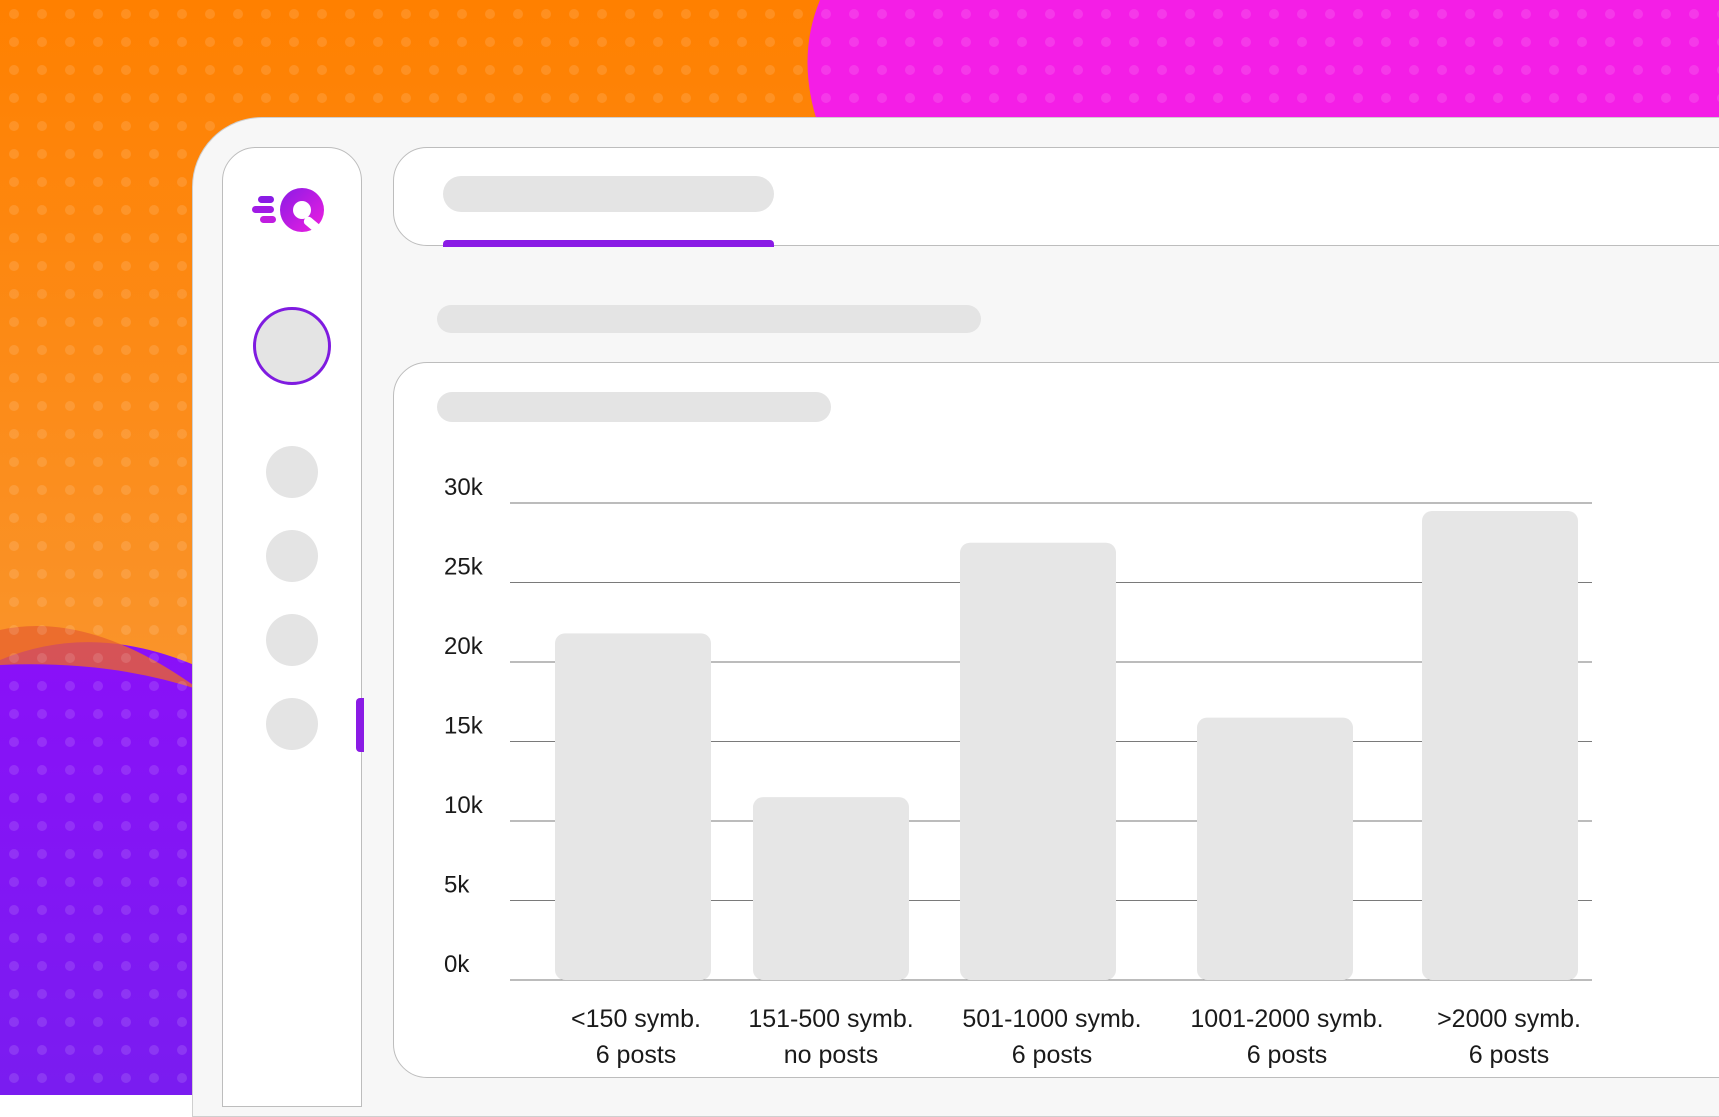 Image resolution: width=1719 pixels, height=1117 pixels. What do you see at coordinates (634, 407) in the screenshot?
I see `chart-title-placeholder` at bounding box center [634, 407].